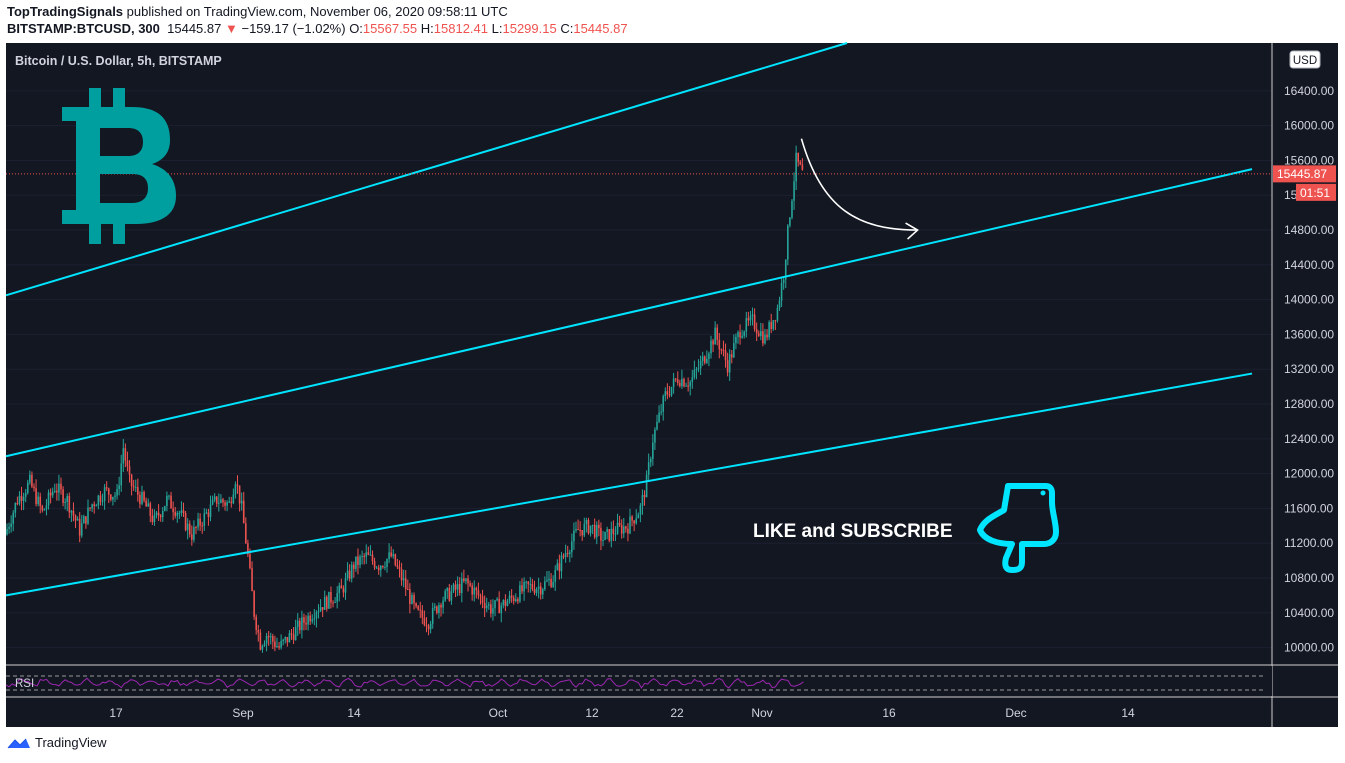 The width and height of the screenshot is (1345, 763). Describe the element at coordinates (1309, 369) in the screenshot. I see `price-tick-label: 13200.00` at that location.